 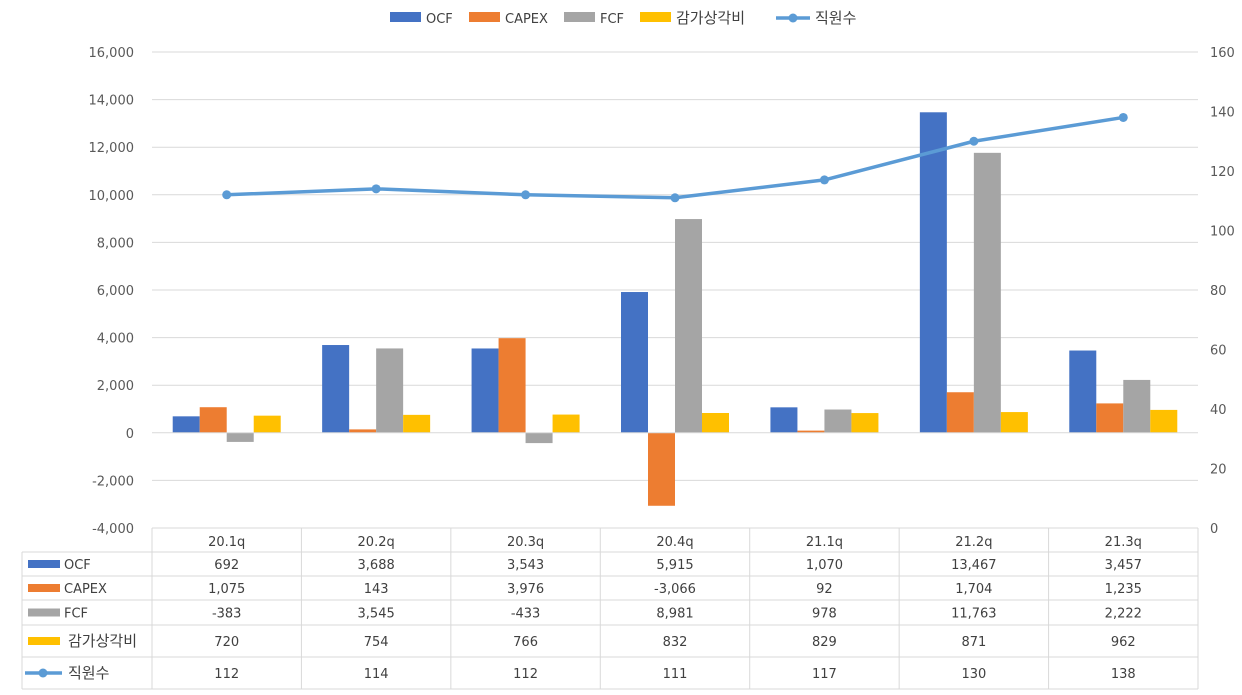 I want to click on table-row-label: 감가상각비, so click(x=102, y=641).